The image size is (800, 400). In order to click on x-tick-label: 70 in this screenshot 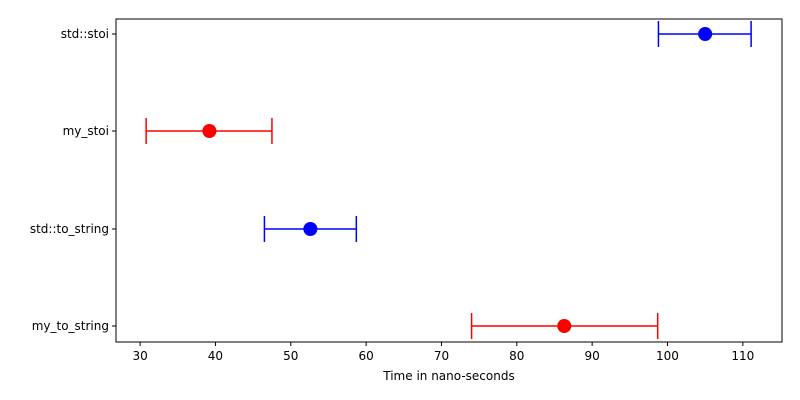, I will do `click(441, 356)`.